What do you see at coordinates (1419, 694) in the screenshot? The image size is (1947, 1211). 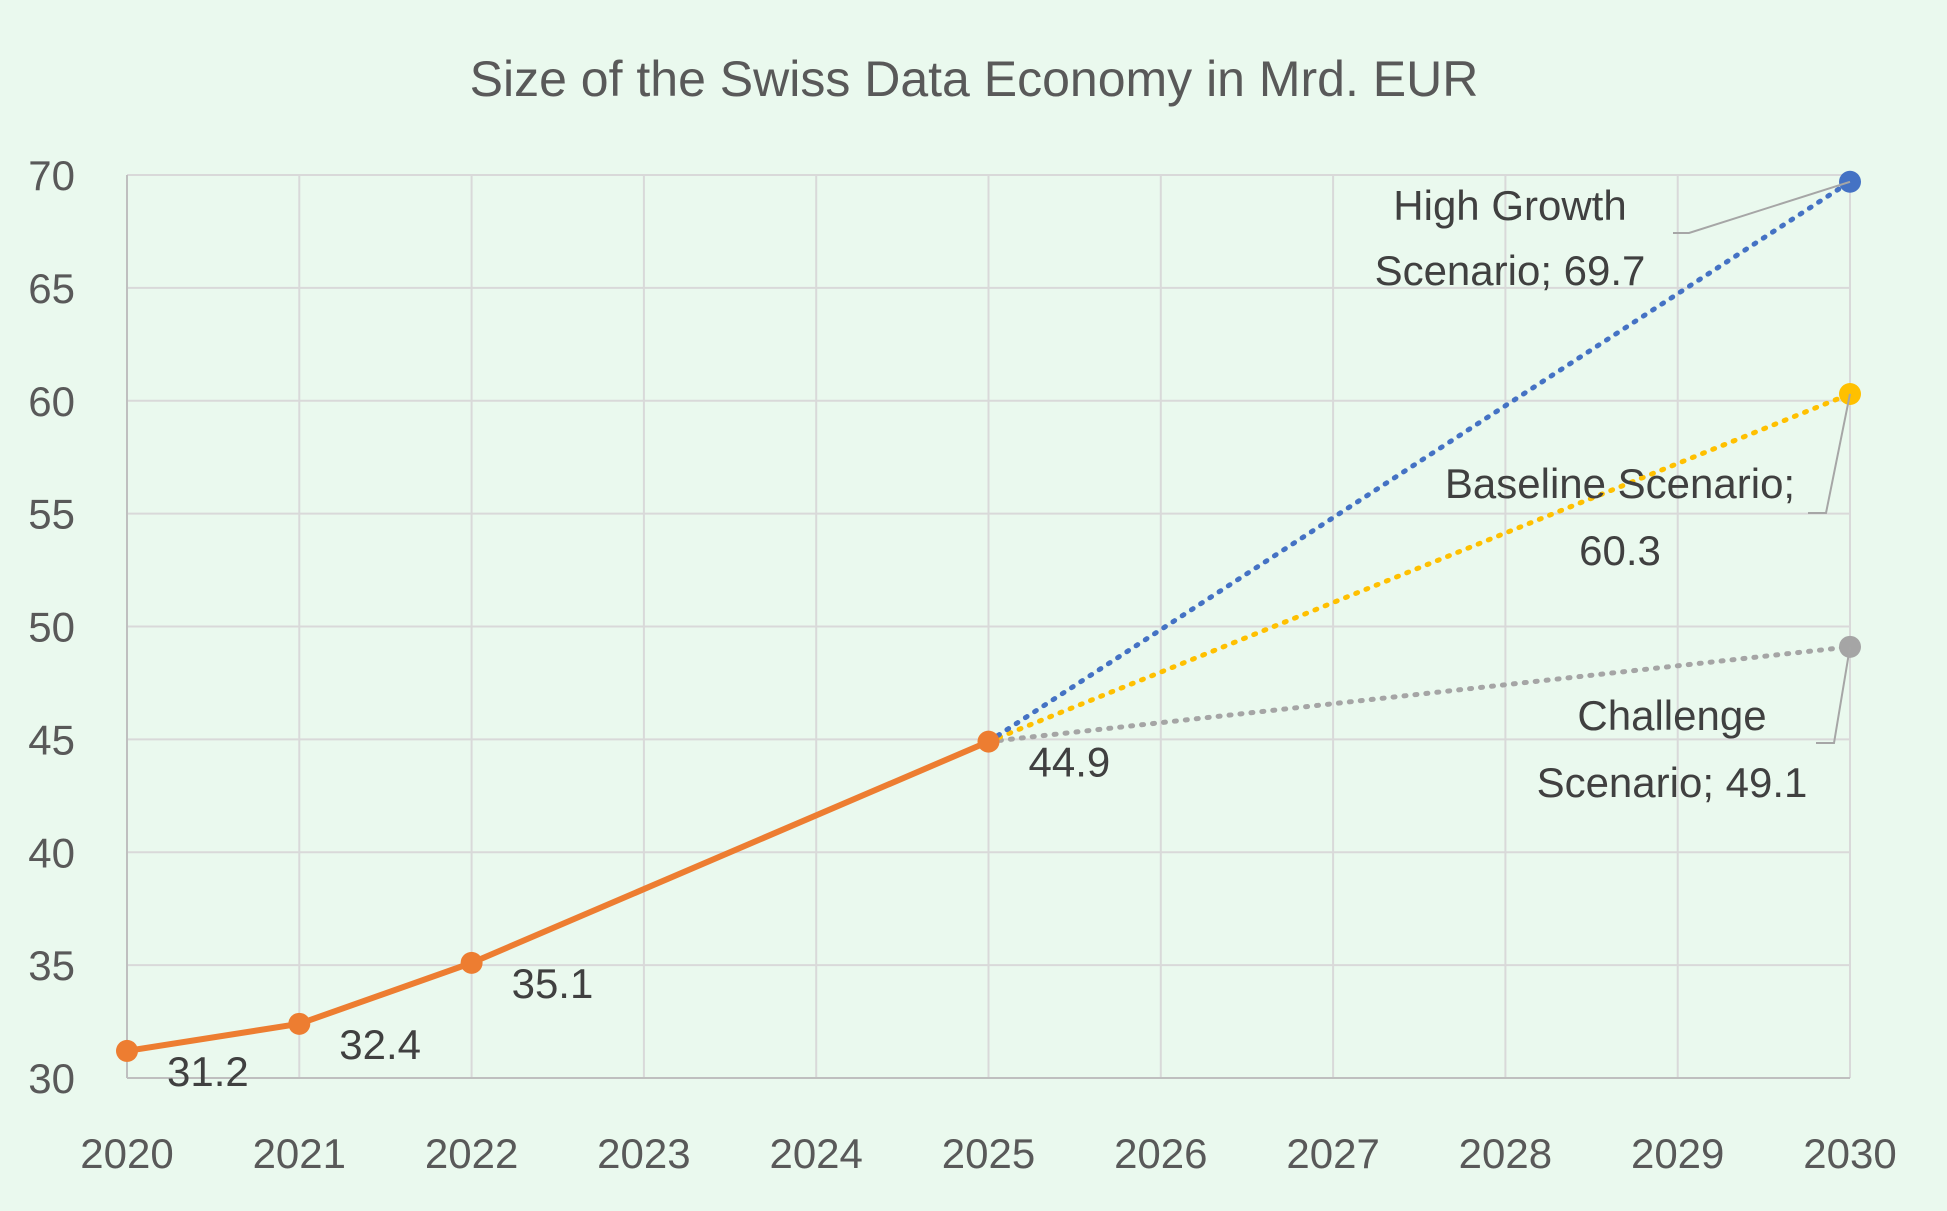 I see `series-line-challenge` at bounding box center [1419, 694].